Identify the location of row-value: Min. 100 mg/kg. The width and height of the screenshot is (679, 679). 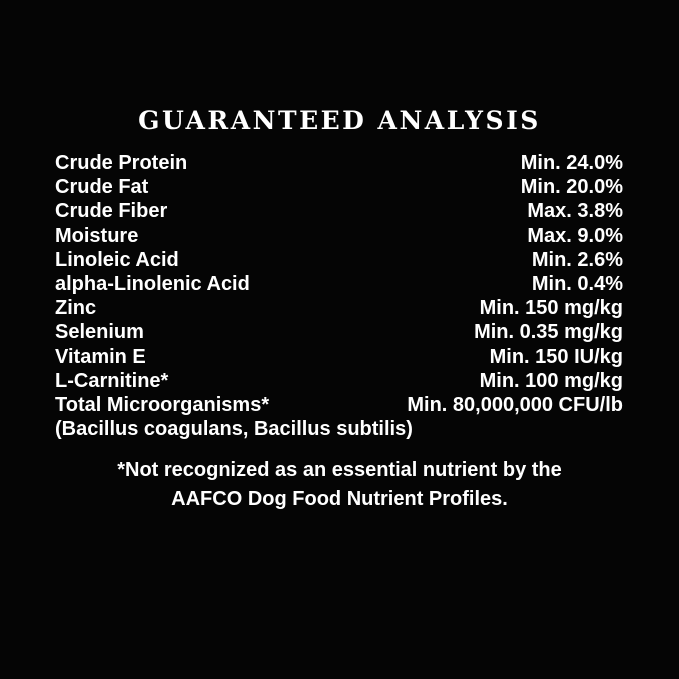
(551, 380).